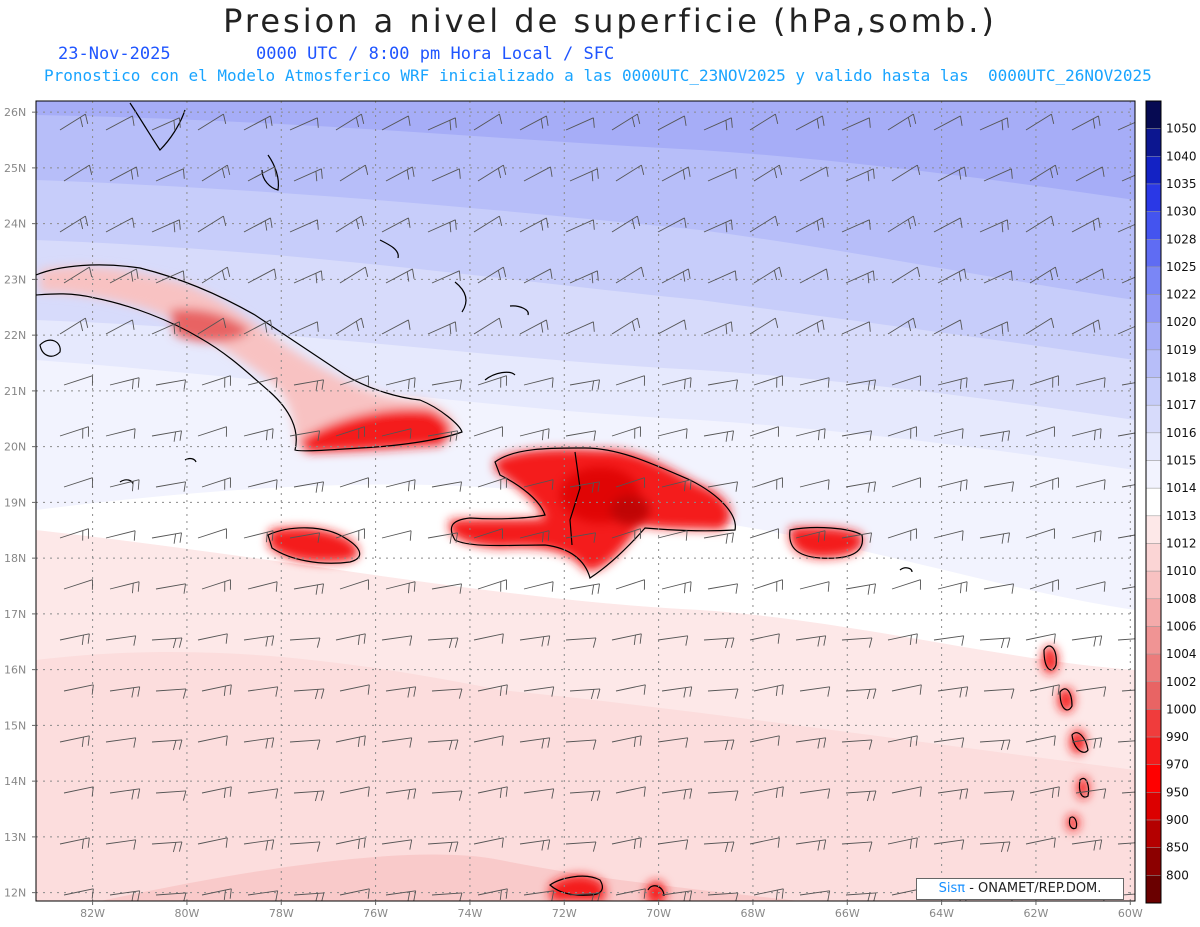  What do you see at coordinates (1181, 516) in the screenshot?
I see `colorbar-label: 1013` at bounding box center [1181, 516].